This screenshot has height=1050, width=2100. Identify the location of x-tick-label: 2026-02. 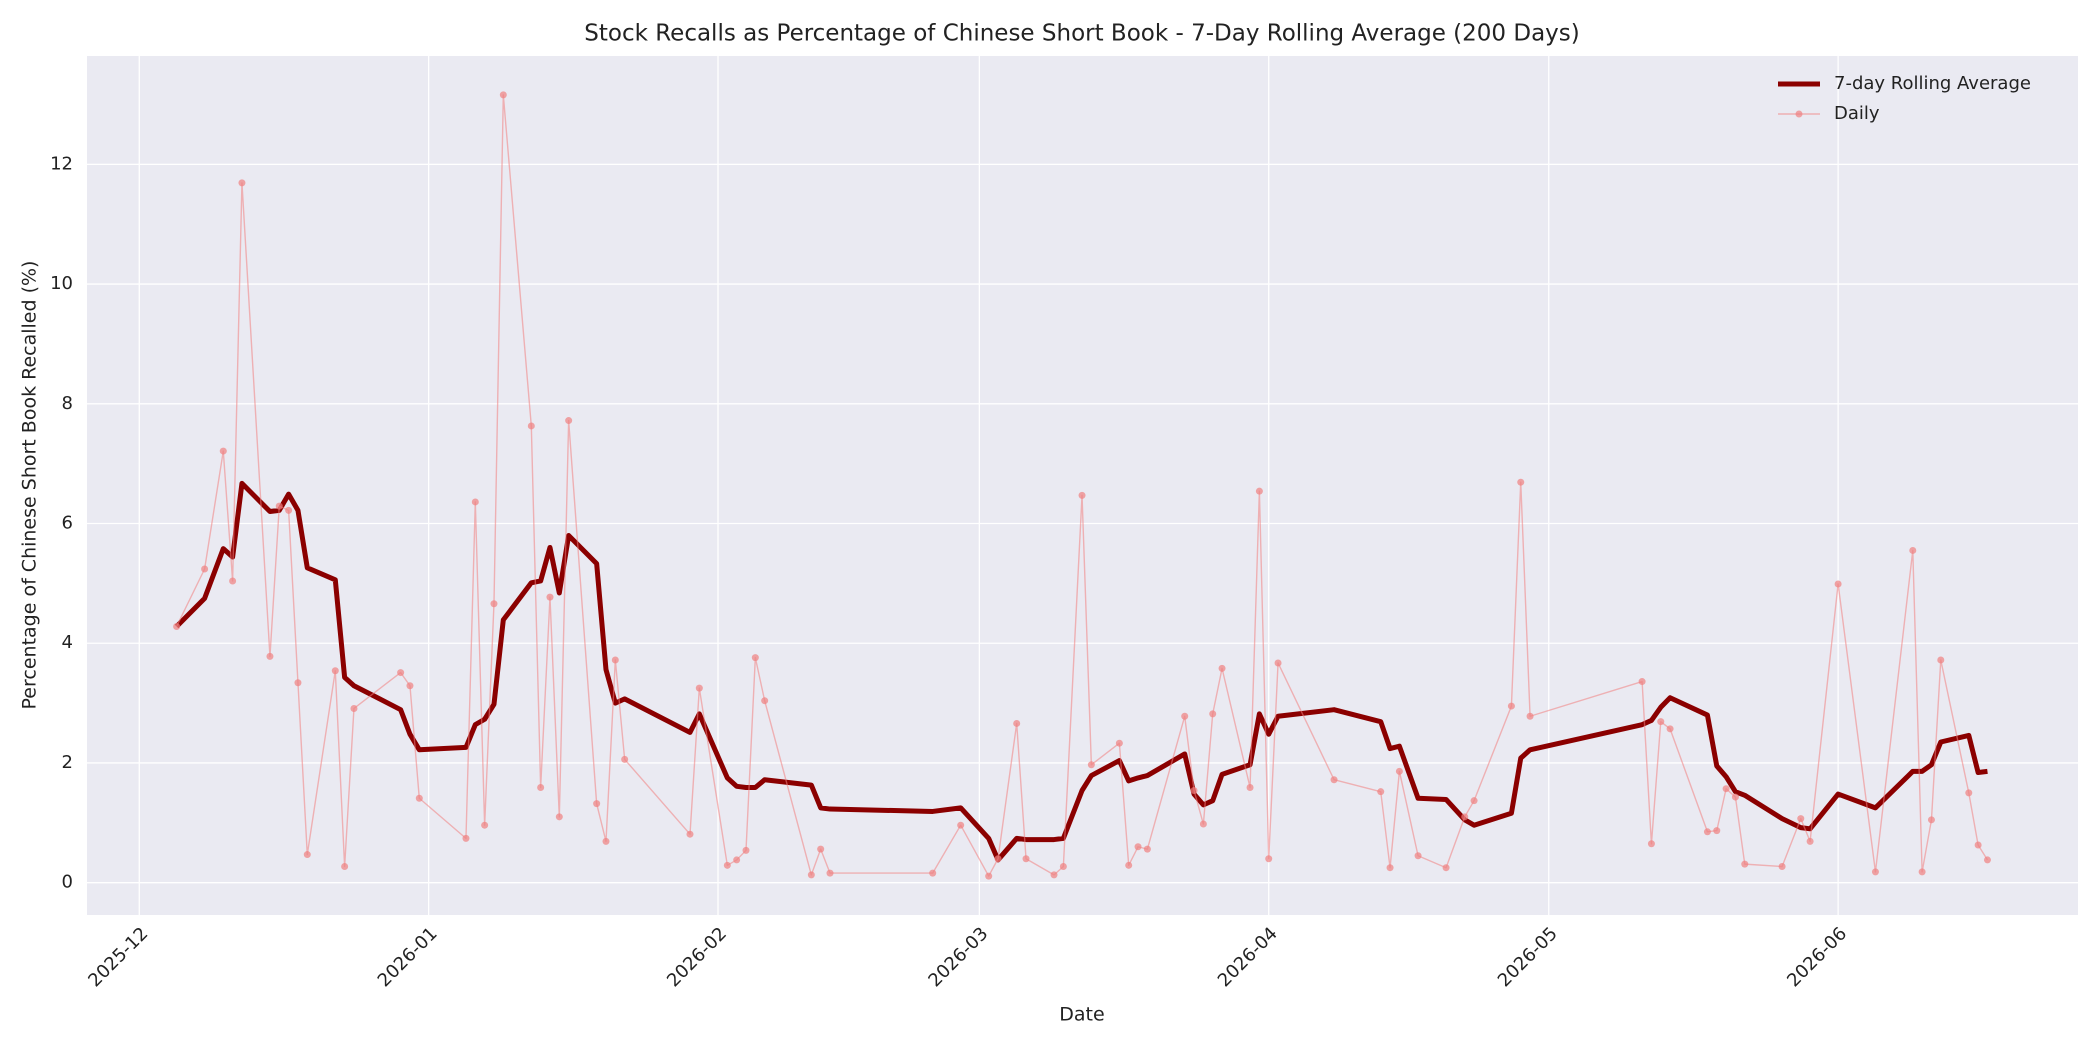
(697, 957).